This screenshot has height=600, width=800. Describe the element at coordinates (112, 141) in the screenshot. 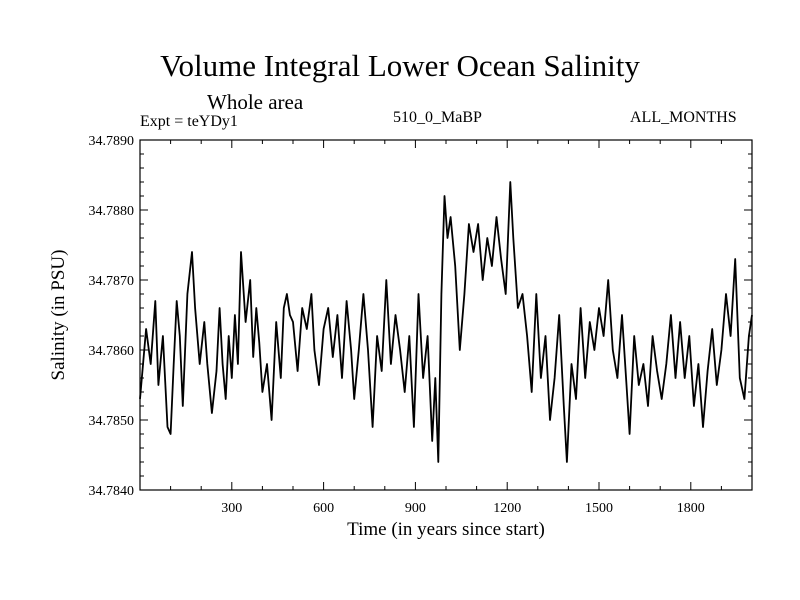

I see `y-tick-label: 34.7890` at that location.